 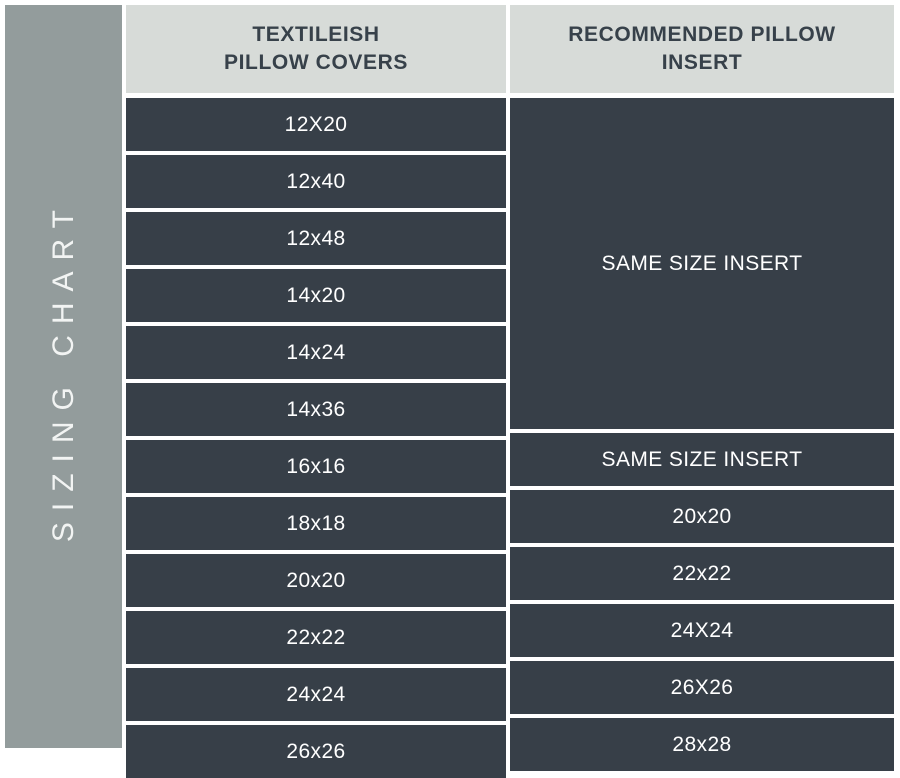 What do you see at coordinates (316, 295) in the screenshot?
I see `table-row: 14x20` at bounding box center [316, 295].